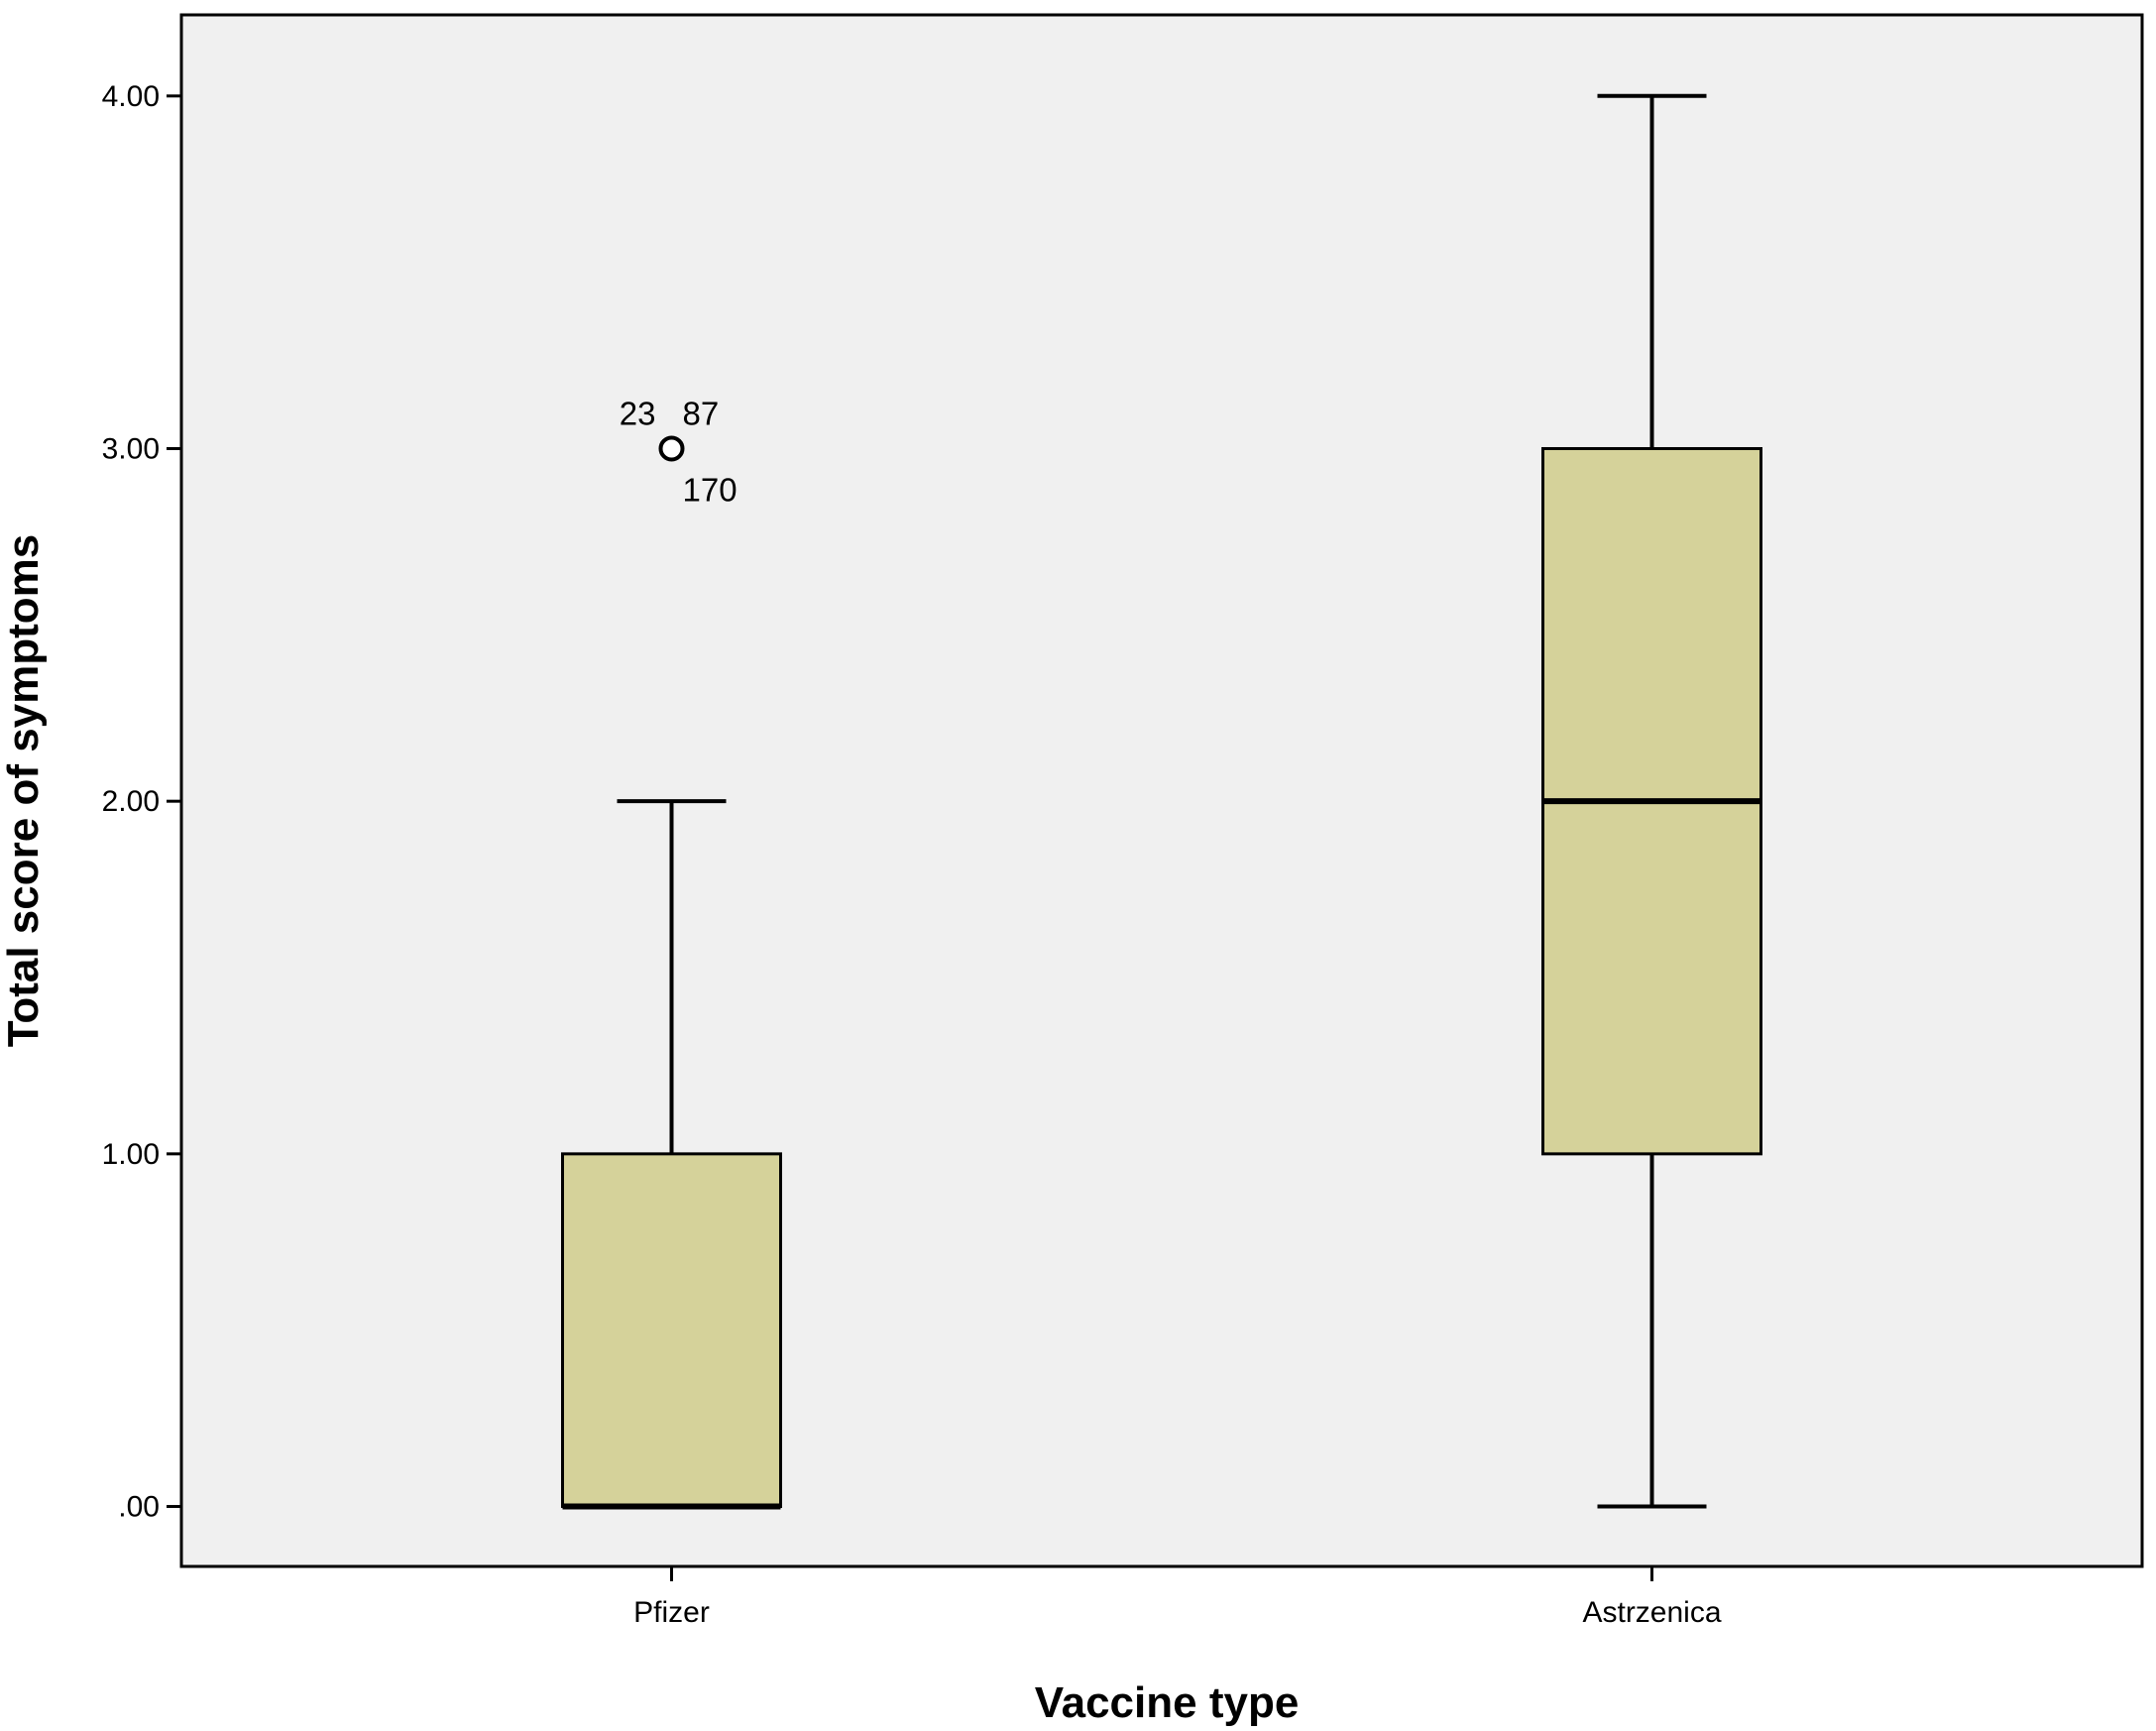  Describe the element at coordinates (131, 801) in the screenshot. I see `y-tick-label: 2.00` at that location.